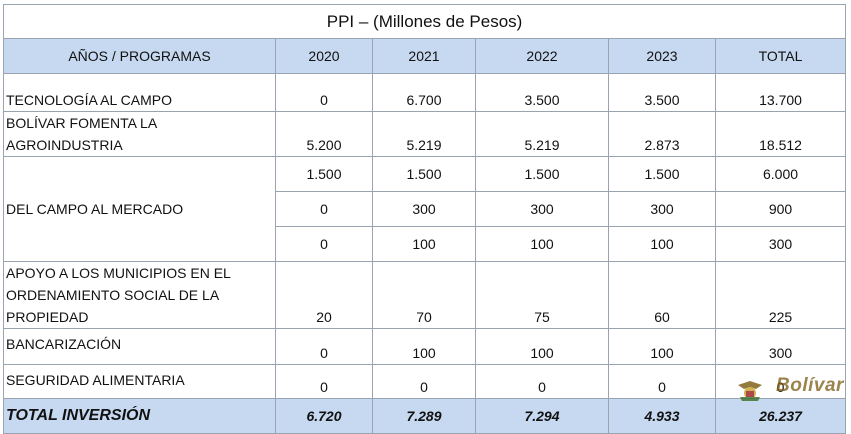  Describe the element at coordinates (324, 416) in the screenshot. I see `total-value: 6.720` at that location.